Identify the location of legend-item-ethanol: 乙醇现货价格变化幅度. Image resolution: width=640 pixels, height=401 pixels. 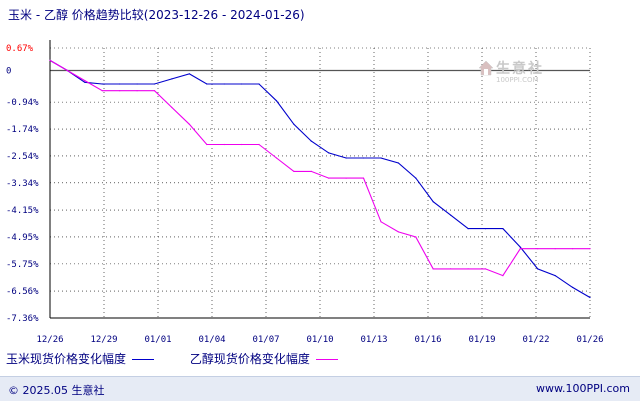
(264, 358).